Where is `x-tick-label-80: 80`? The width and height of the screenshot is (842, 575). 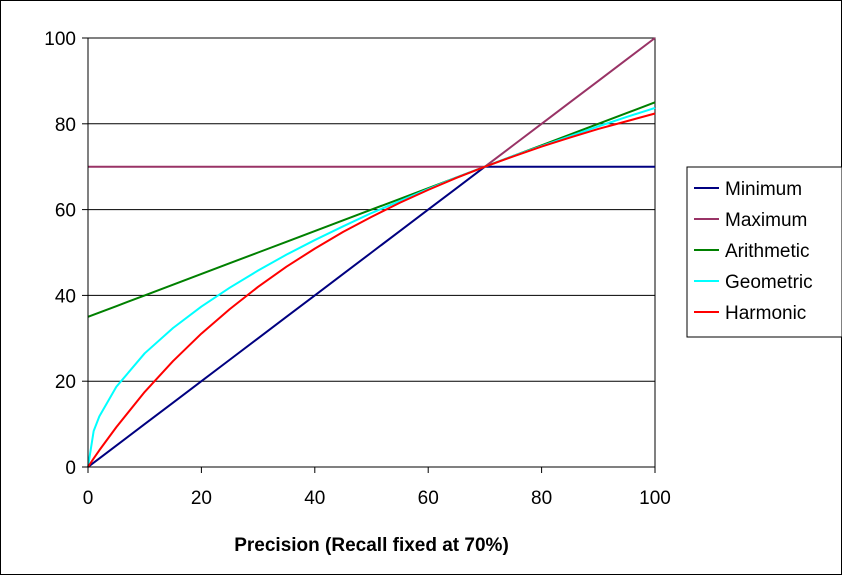 x-tick-label-80: 80 is located at coordinates (541, 498).